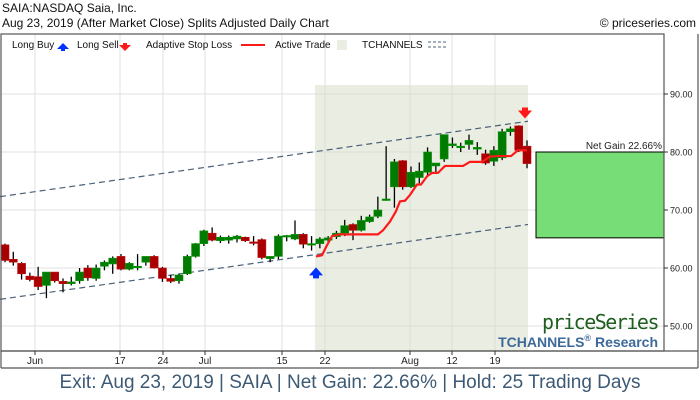  Describe the element at coordinates (452, 361) in the screenshot. I see `x-tick-label: 12` at that location.